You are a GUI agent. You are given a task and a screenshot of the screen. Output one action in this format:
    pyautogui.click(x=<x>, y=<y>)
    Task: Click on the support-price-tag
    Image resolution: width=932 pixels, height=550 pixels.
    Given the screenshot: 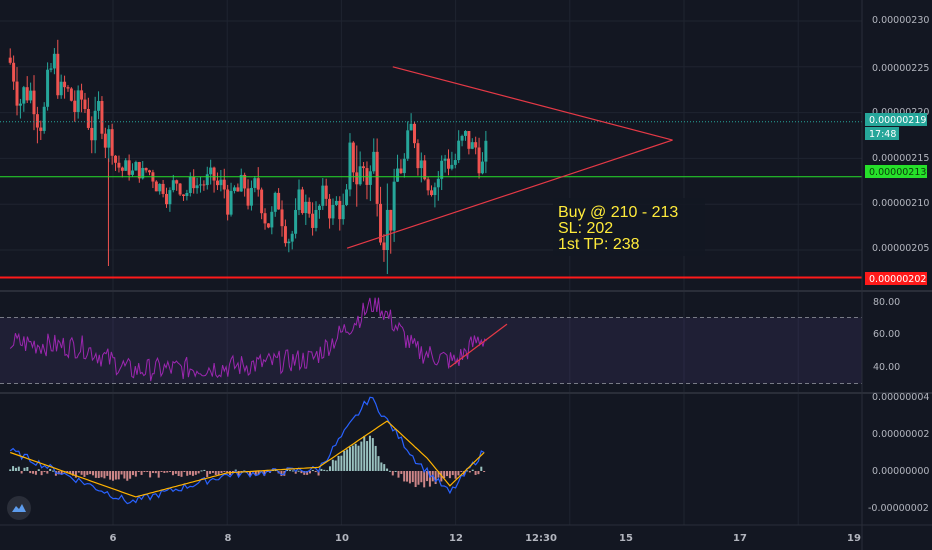 What is the action you would take?
    pyautogui.click(x=896, y=171)
    